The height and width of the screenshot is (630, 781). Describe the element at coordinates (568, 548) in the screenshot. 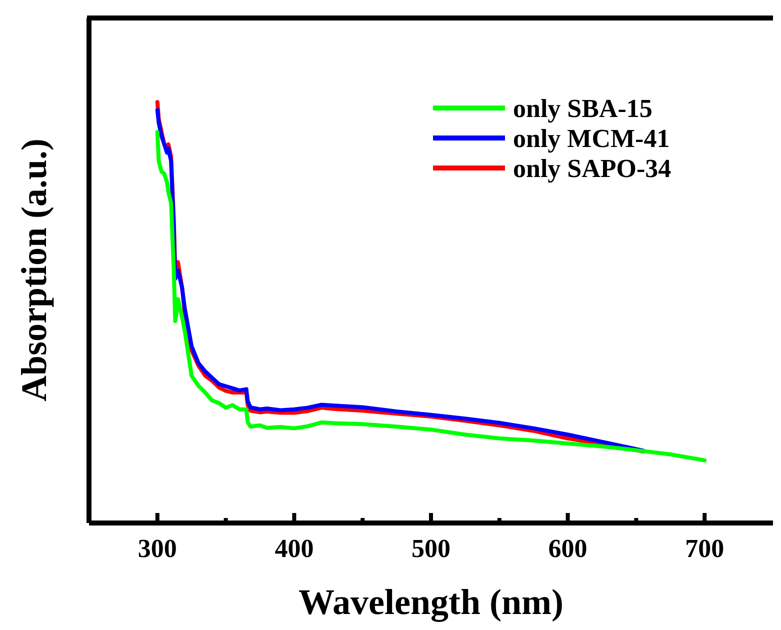

I see `x-tick-label: 600` at that location.